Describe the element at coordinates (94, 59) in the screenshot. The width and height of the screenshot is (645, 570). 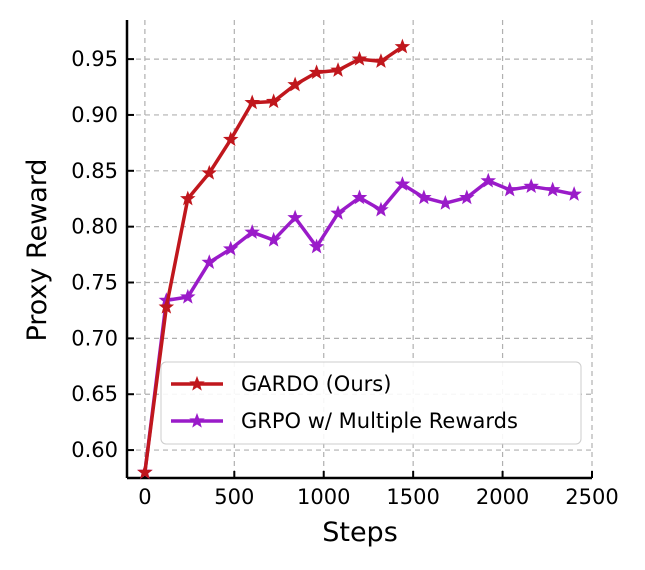
I see `y-tick-label: 0.95` at that location.